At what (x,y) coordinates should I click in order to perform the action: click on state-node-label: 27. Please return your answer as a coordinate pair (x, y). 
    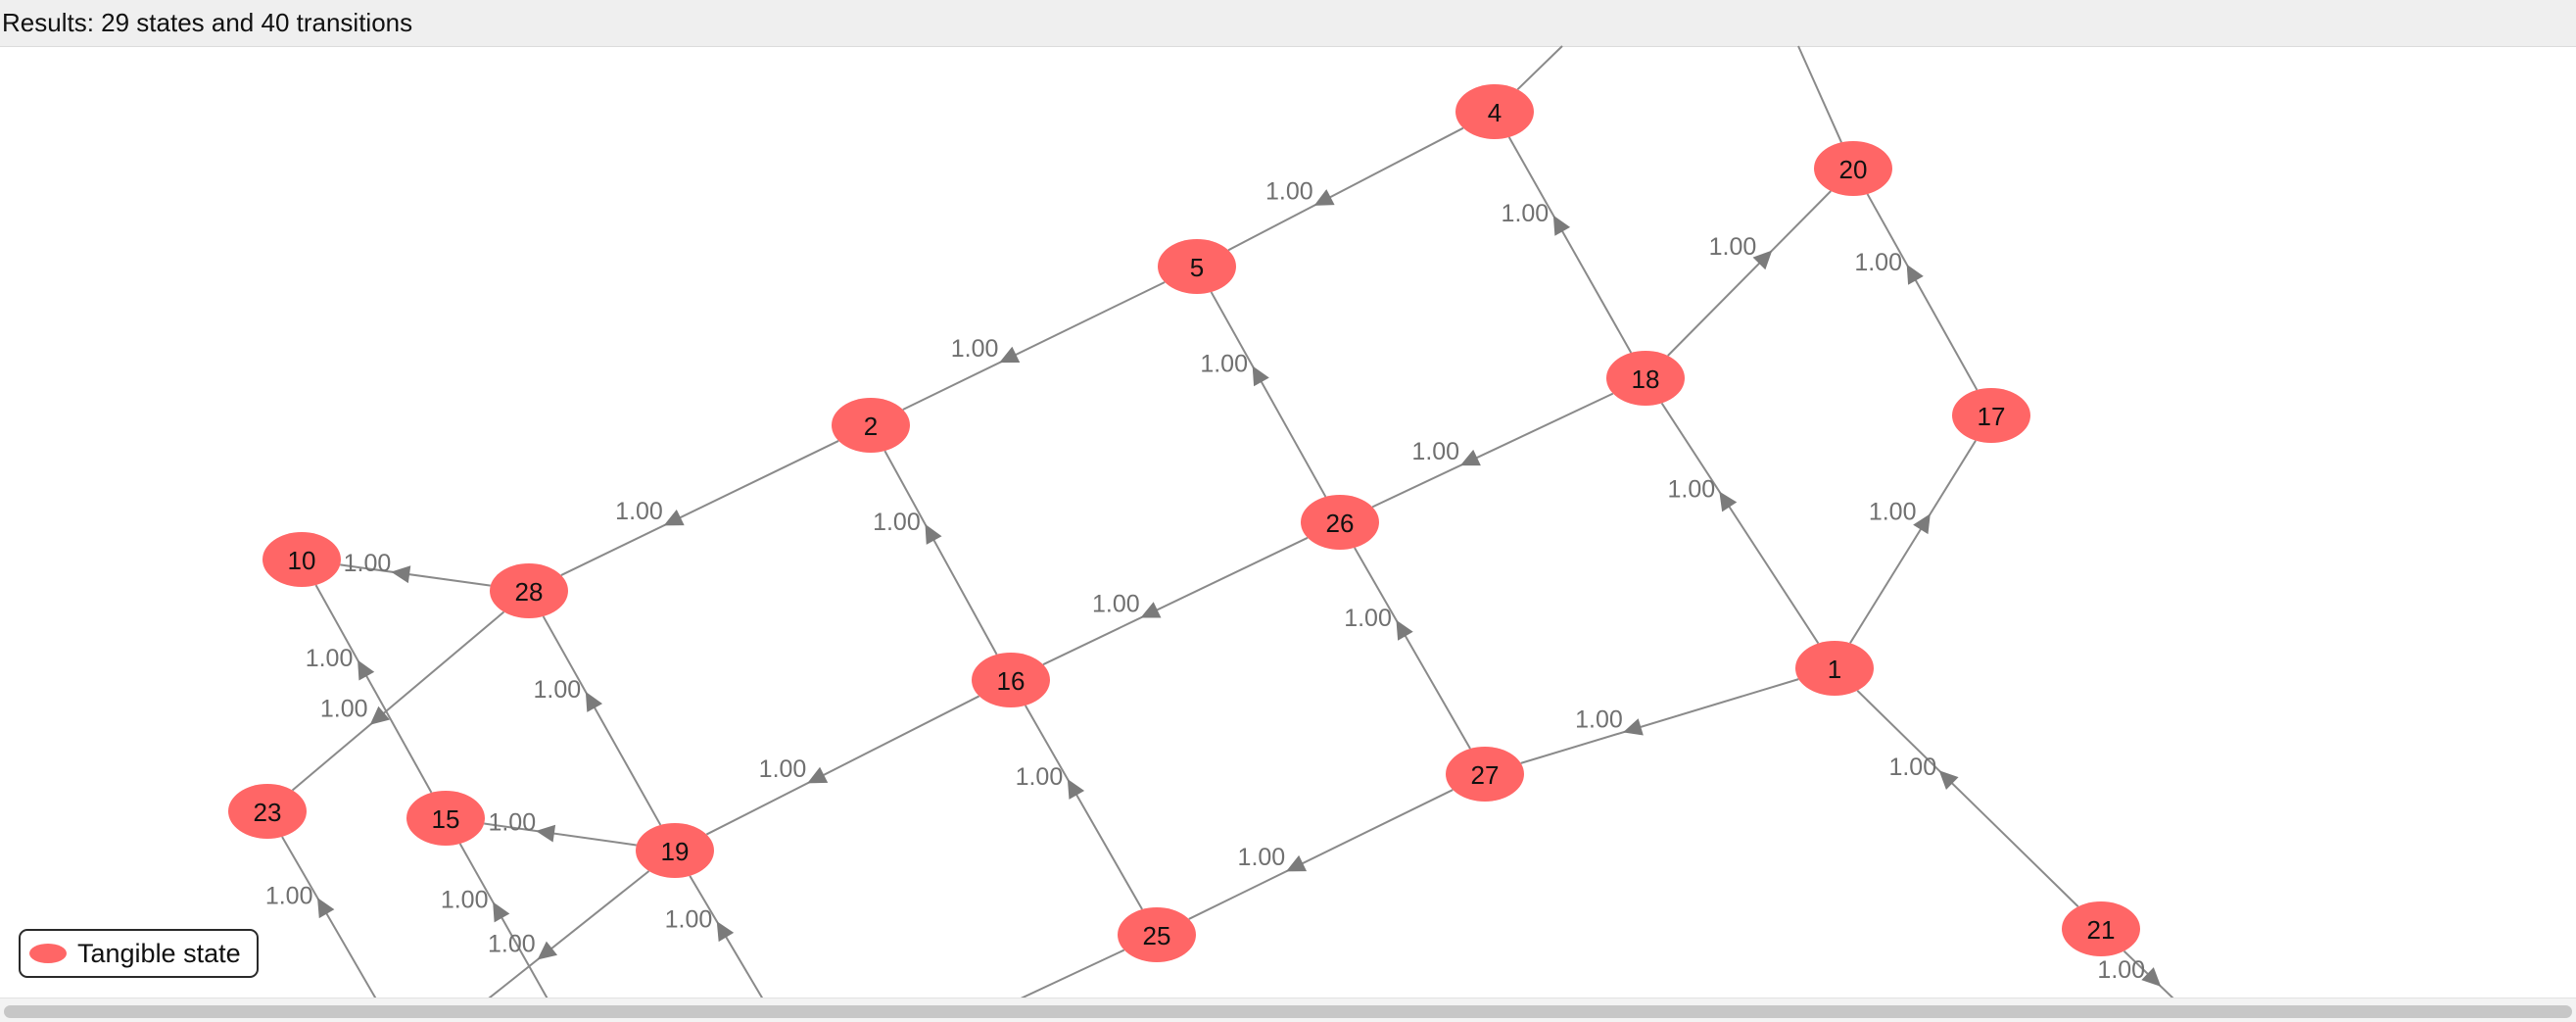
    Looking at the image, I should click on (1485, 775).